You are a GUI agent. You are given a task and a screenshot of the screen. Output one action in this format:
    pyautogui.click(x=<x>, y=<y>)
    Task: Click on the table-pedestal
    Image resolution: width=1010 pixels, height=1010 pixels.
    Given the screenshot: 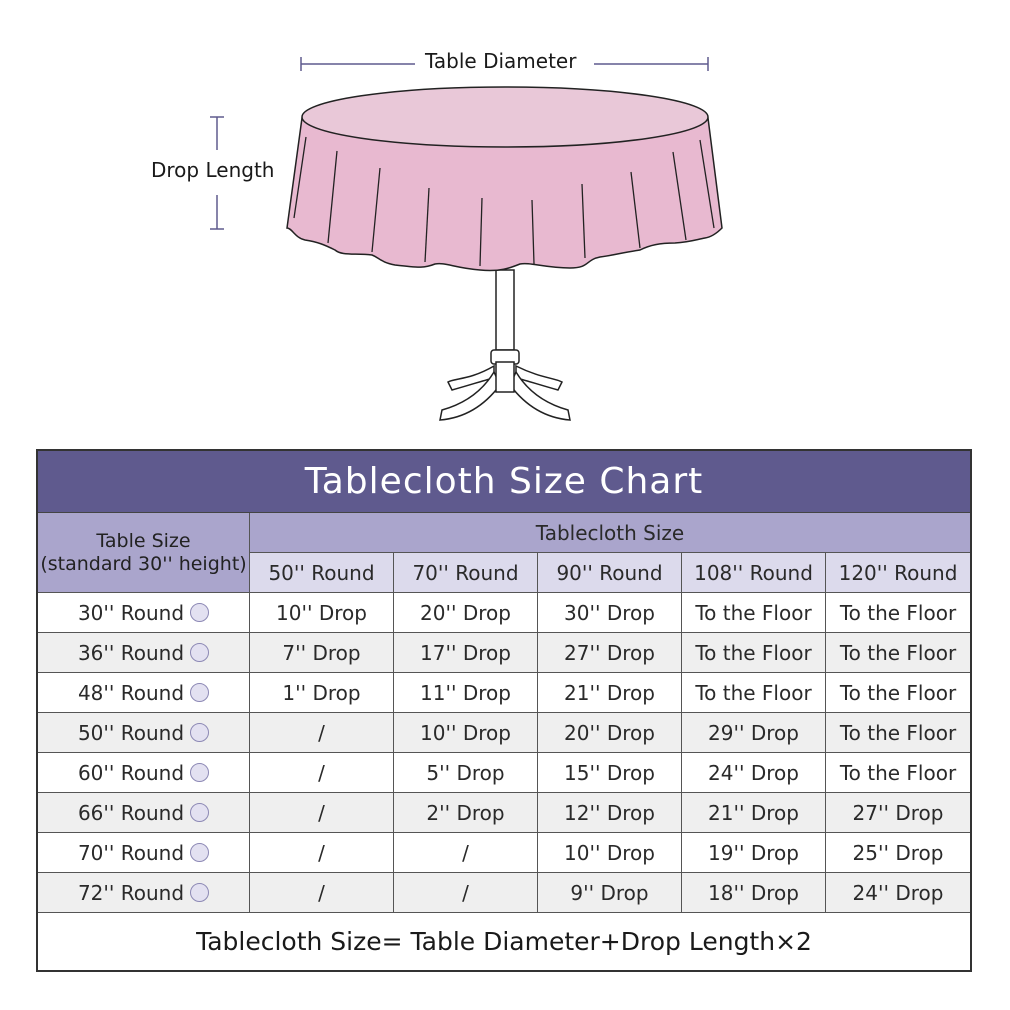 What is the action you would take?
    pyautogui.click(x=505, y=345)
    